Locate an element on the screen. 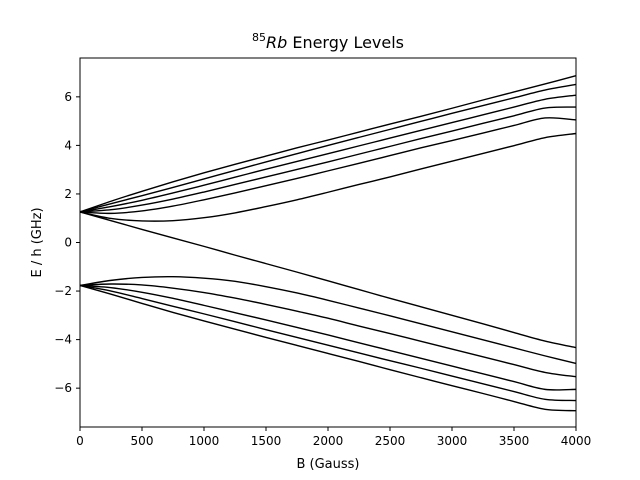  x-tick-label: 3000 is located at coordinates (452, 441).